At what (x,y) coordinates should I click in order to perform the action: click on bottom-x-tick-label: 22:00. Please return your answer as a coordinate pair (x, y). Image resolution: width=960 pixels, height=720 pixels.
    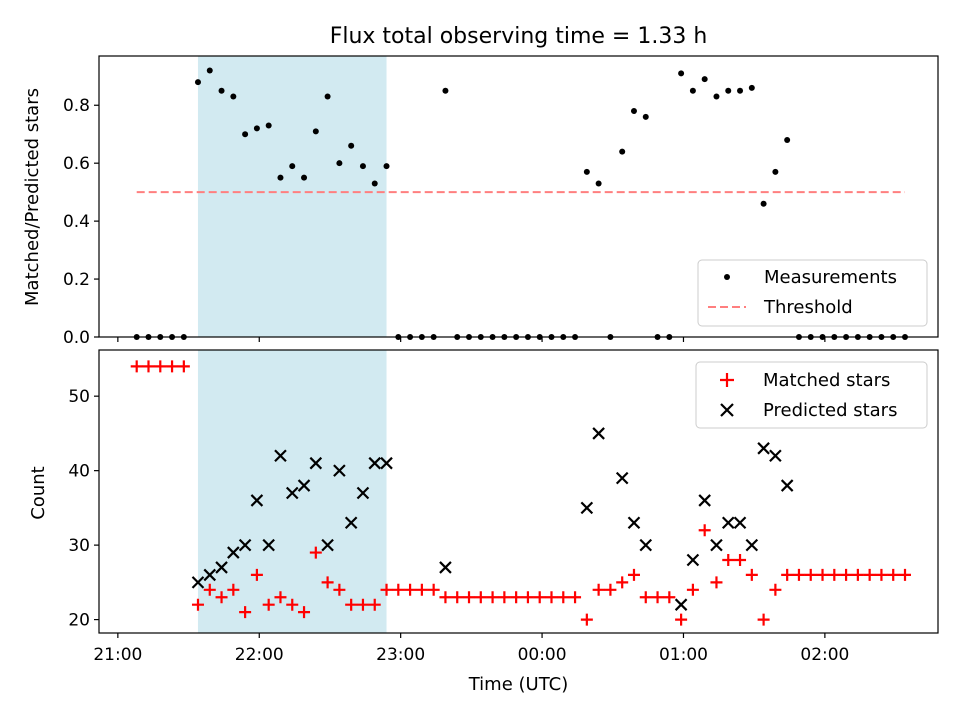
    Looking at the image, I should click on (259, 655).